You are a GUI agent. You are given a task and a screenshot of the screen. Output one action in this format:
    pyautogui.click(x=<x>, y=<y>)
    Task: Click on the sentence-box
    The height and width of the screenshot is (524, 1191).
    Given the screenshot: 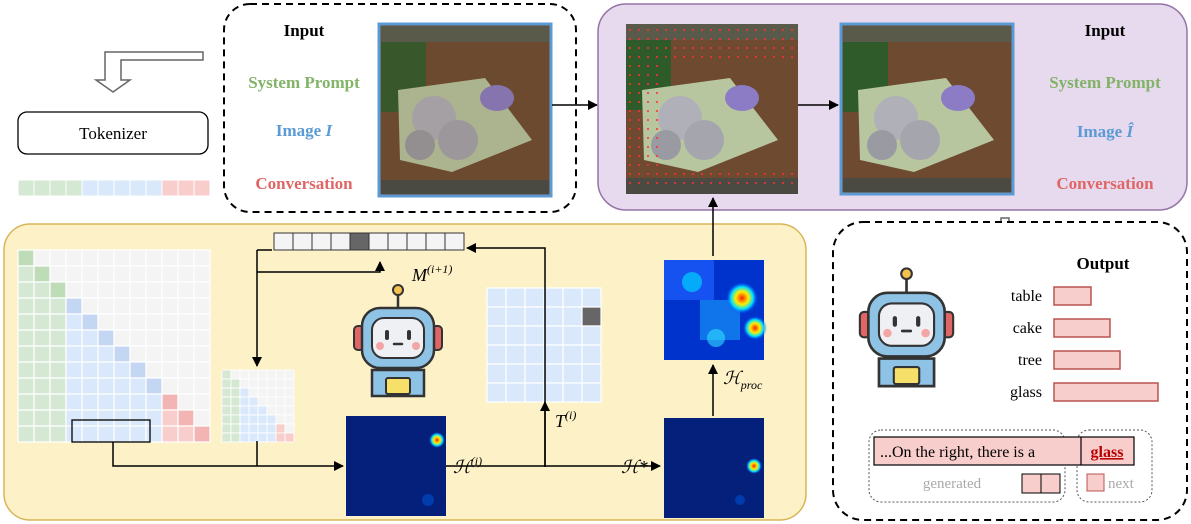 What is the action you would take?
    pyautogui.click(x=1004, y=451)
    